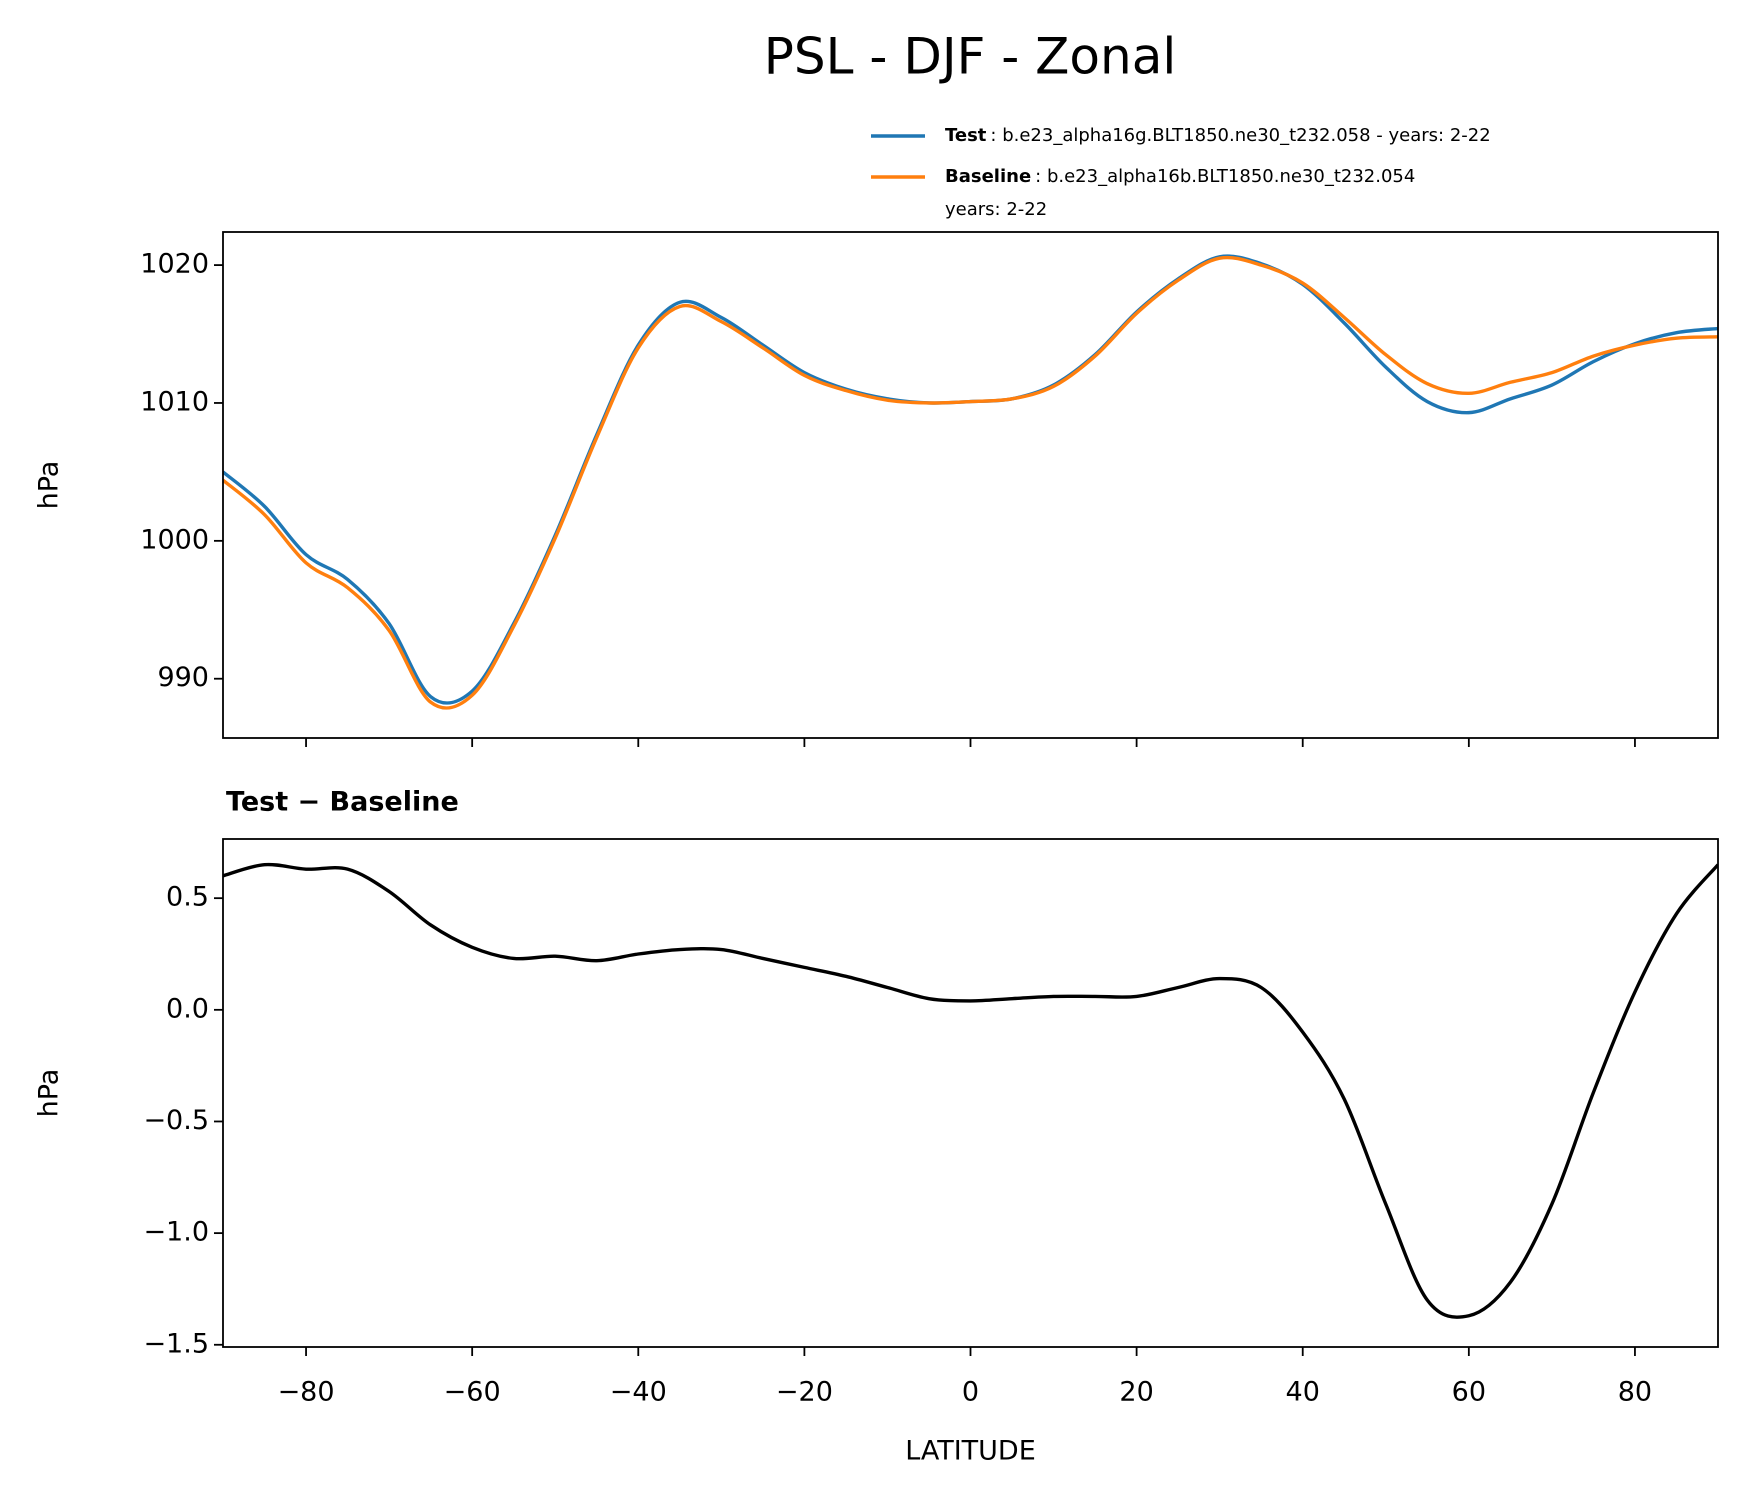 The width and height of the screenshot is (1739, 1496). I want to click on y-tick-label: −1.5, so click(176, 1343).